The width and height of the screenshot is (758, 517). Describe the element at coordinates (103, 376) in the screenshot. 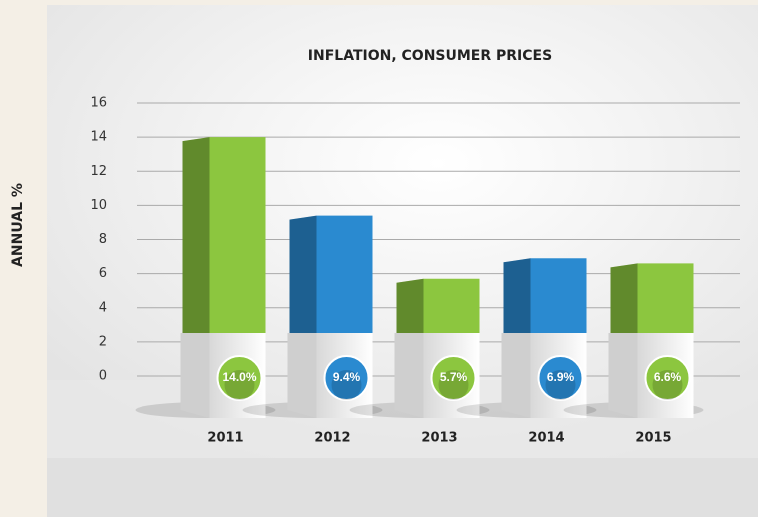

I see `y-tick-label: 0` at that location.